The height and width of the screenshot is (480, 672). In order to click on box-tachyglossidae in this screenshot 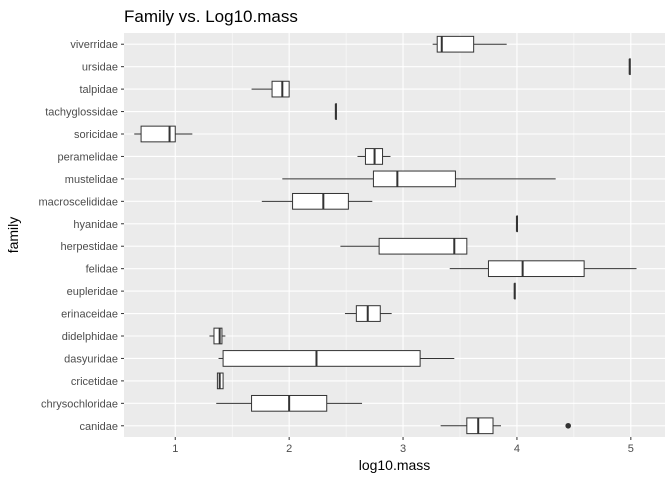, I will do `click(335, 111)`.